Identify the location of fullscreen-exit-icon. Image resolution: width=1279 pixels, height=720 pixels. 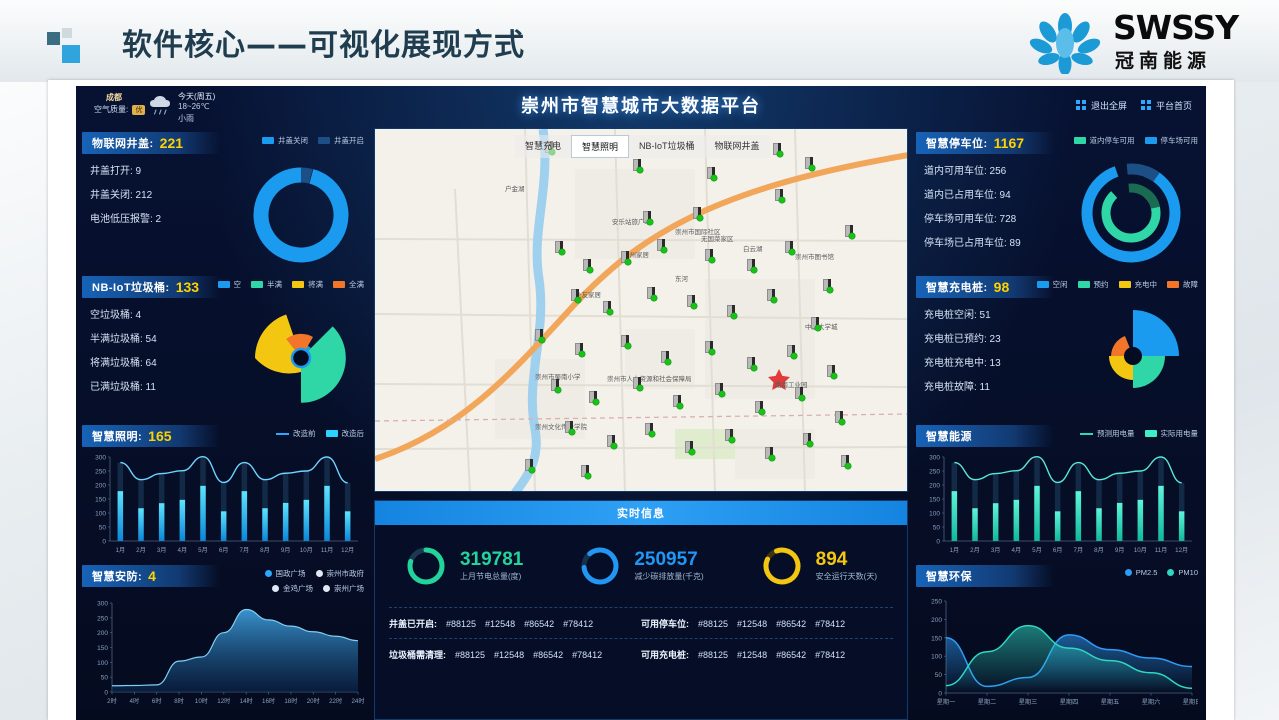
(1080, 105).